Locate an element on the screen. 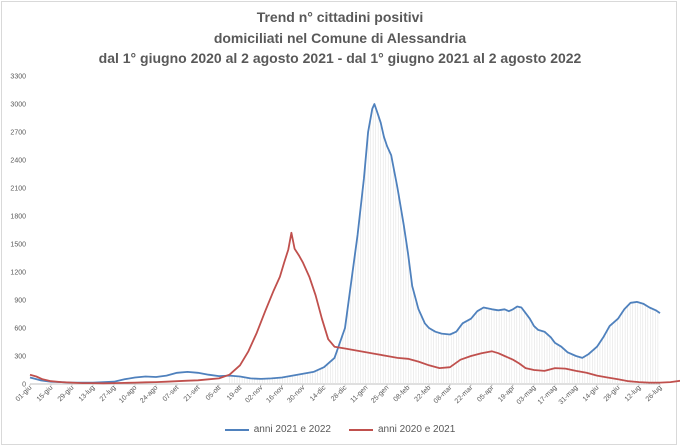  x-tick-label: 08-mar is located at coordinates (443, 394).